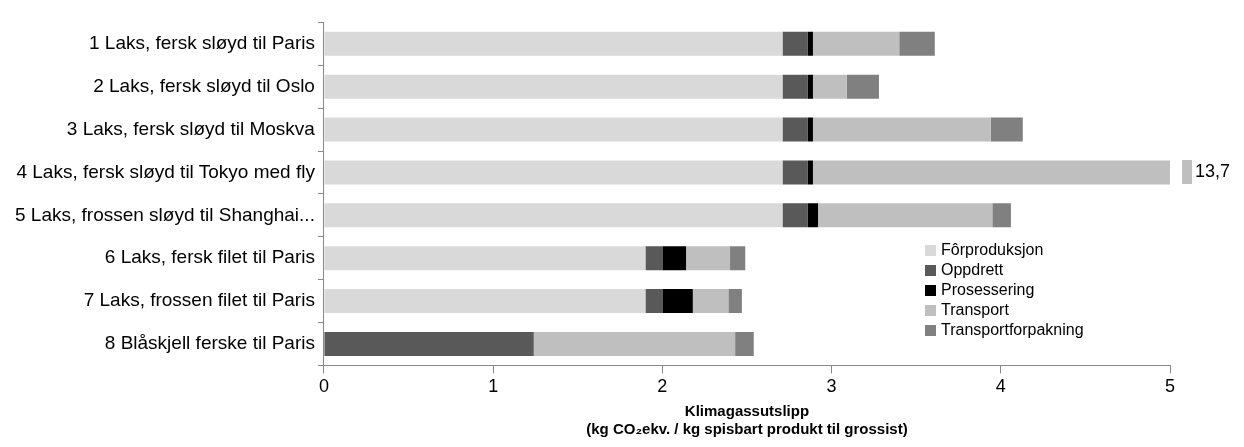 The height and width of the screenshot is (447, 1244). What do you see at coordinates (493, 386) in the screenshot?
I see `x-tick-label: 1` at bounding box center [493, 386].